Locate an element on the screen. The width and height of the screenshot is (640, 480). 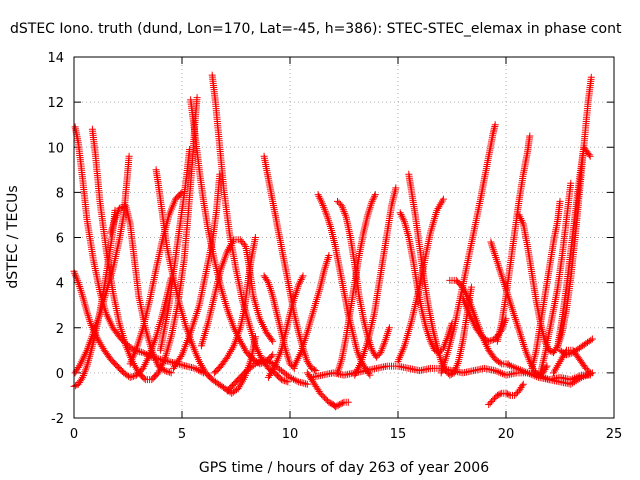
x-tick-label: 20 is located at coordinates (506, 434).